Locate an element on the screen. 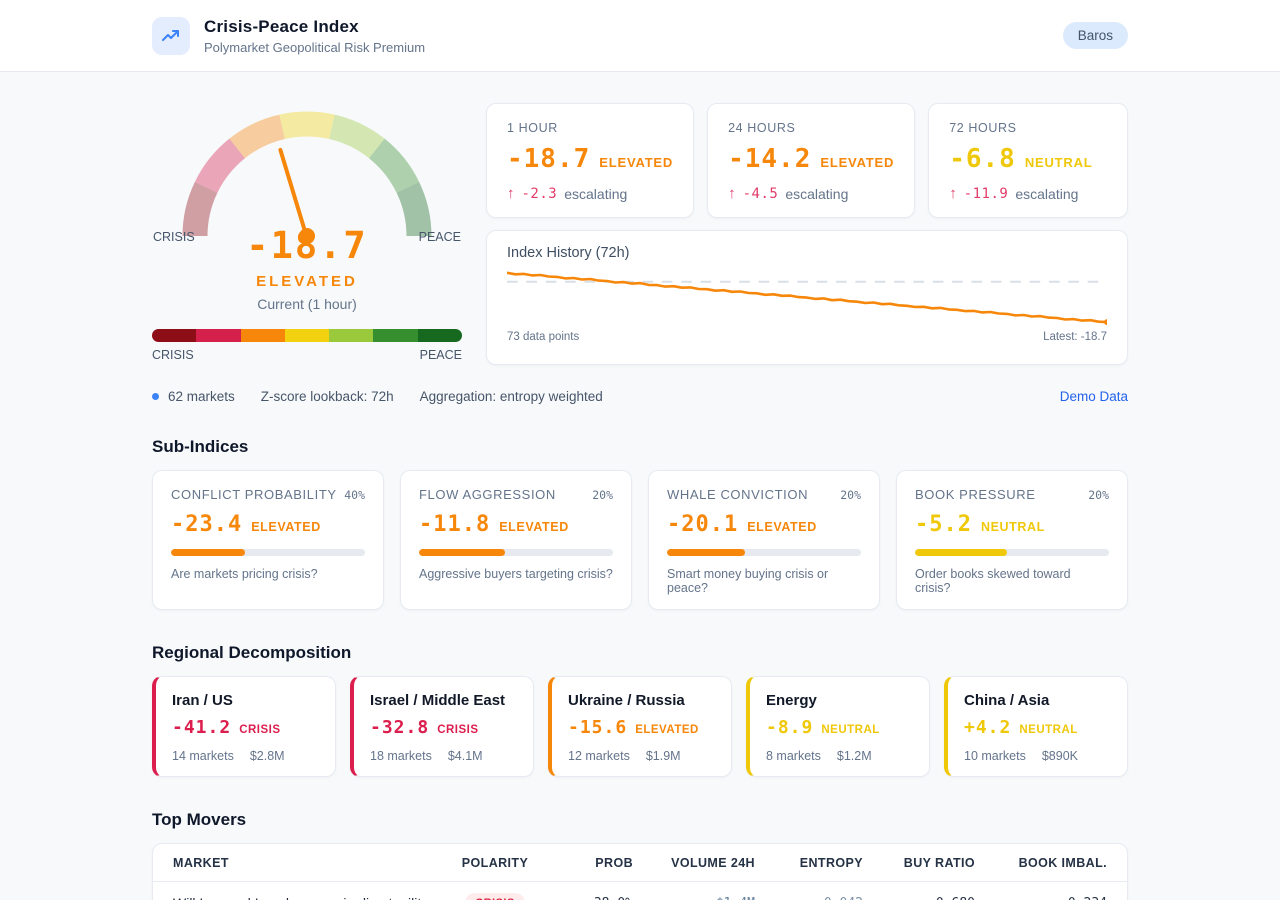  sub-index-weight: 40% is located at coordinates (354, 495).